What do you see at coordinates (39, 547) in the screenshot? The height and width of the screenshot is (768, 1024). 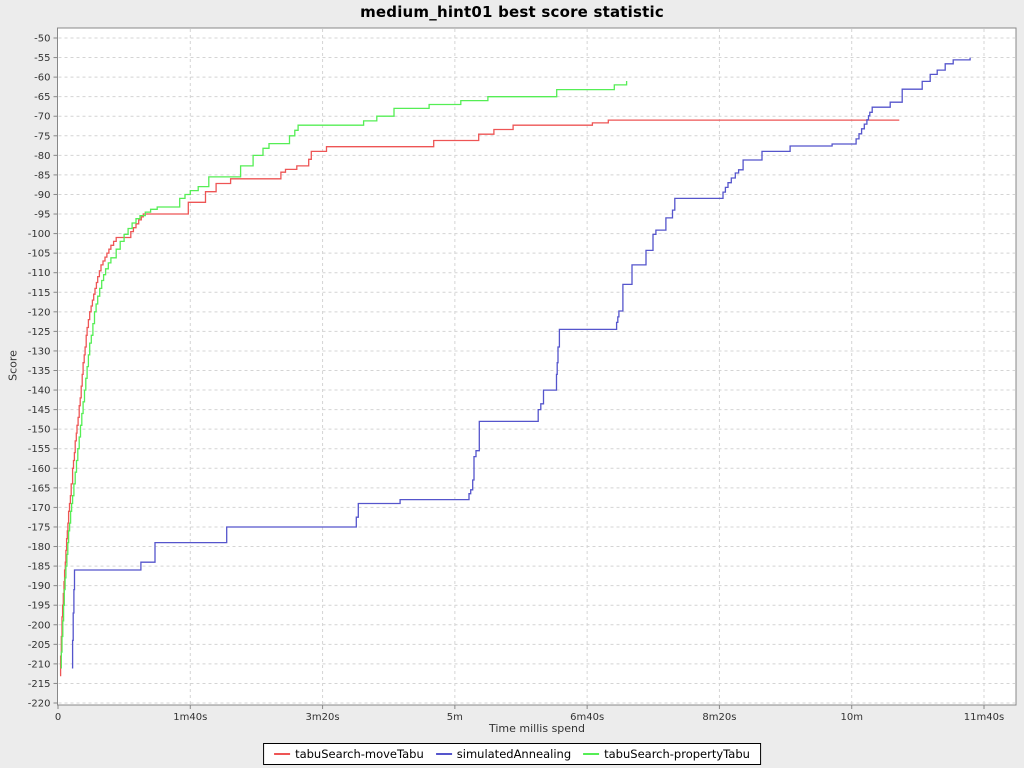 I see `svg-text: -180` at bounding box center [39, 547].